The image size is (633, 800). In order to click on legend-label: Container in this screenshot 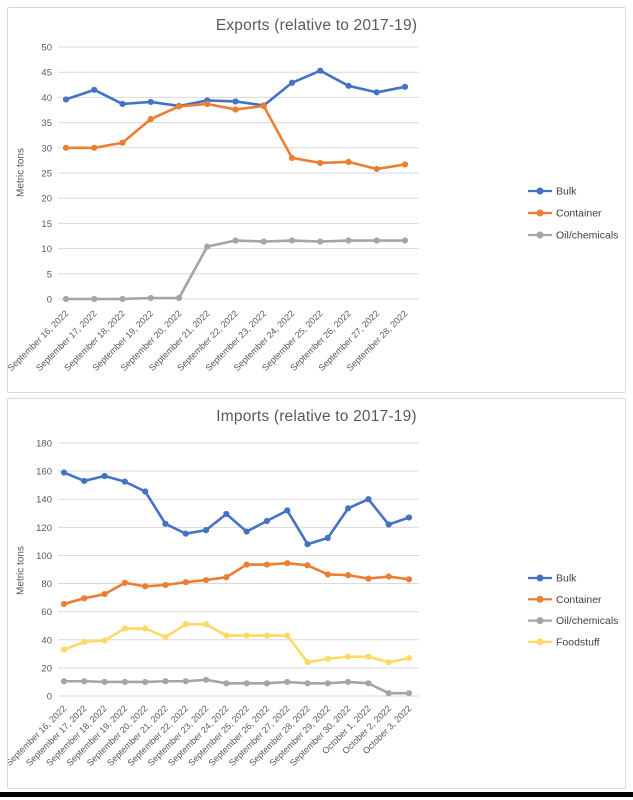, I will do `click(579, 600)`.